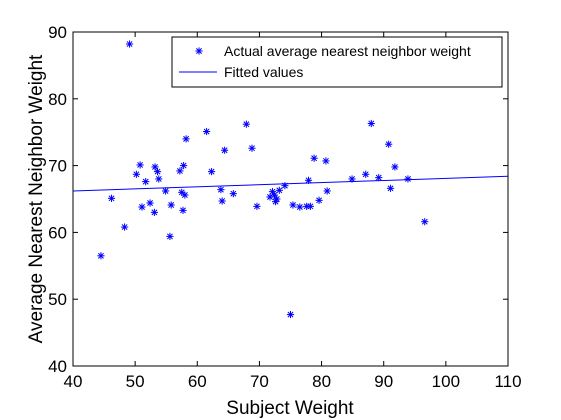  Describe the element at coordinates (57, 166) in the screenshot. I see `y-tick-label: 70` at that location.